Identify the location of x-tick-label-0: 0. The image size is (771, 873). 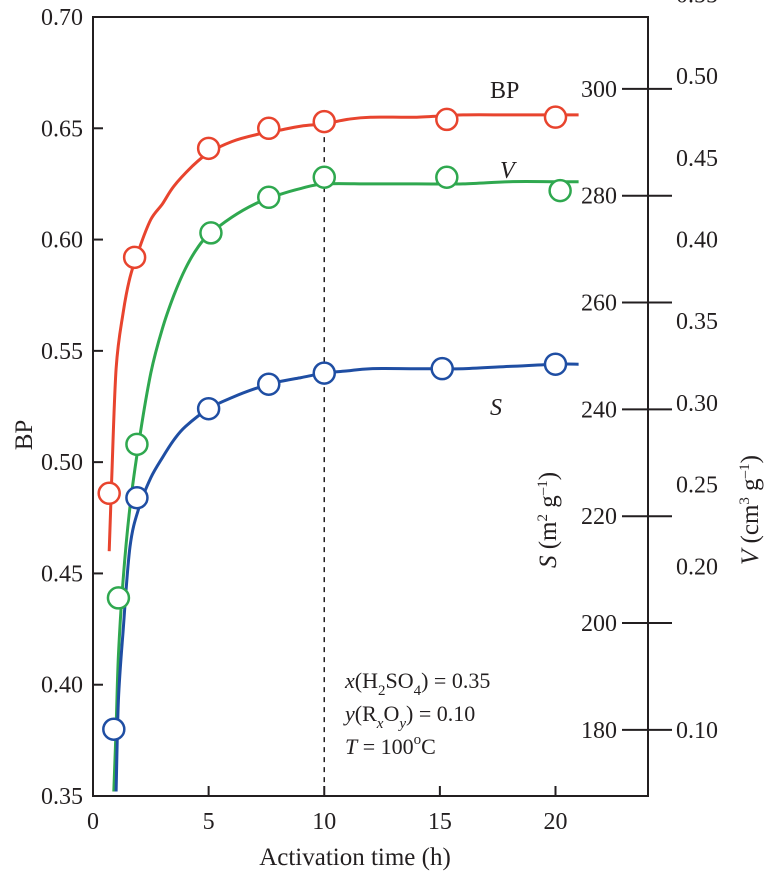
(93, 822).